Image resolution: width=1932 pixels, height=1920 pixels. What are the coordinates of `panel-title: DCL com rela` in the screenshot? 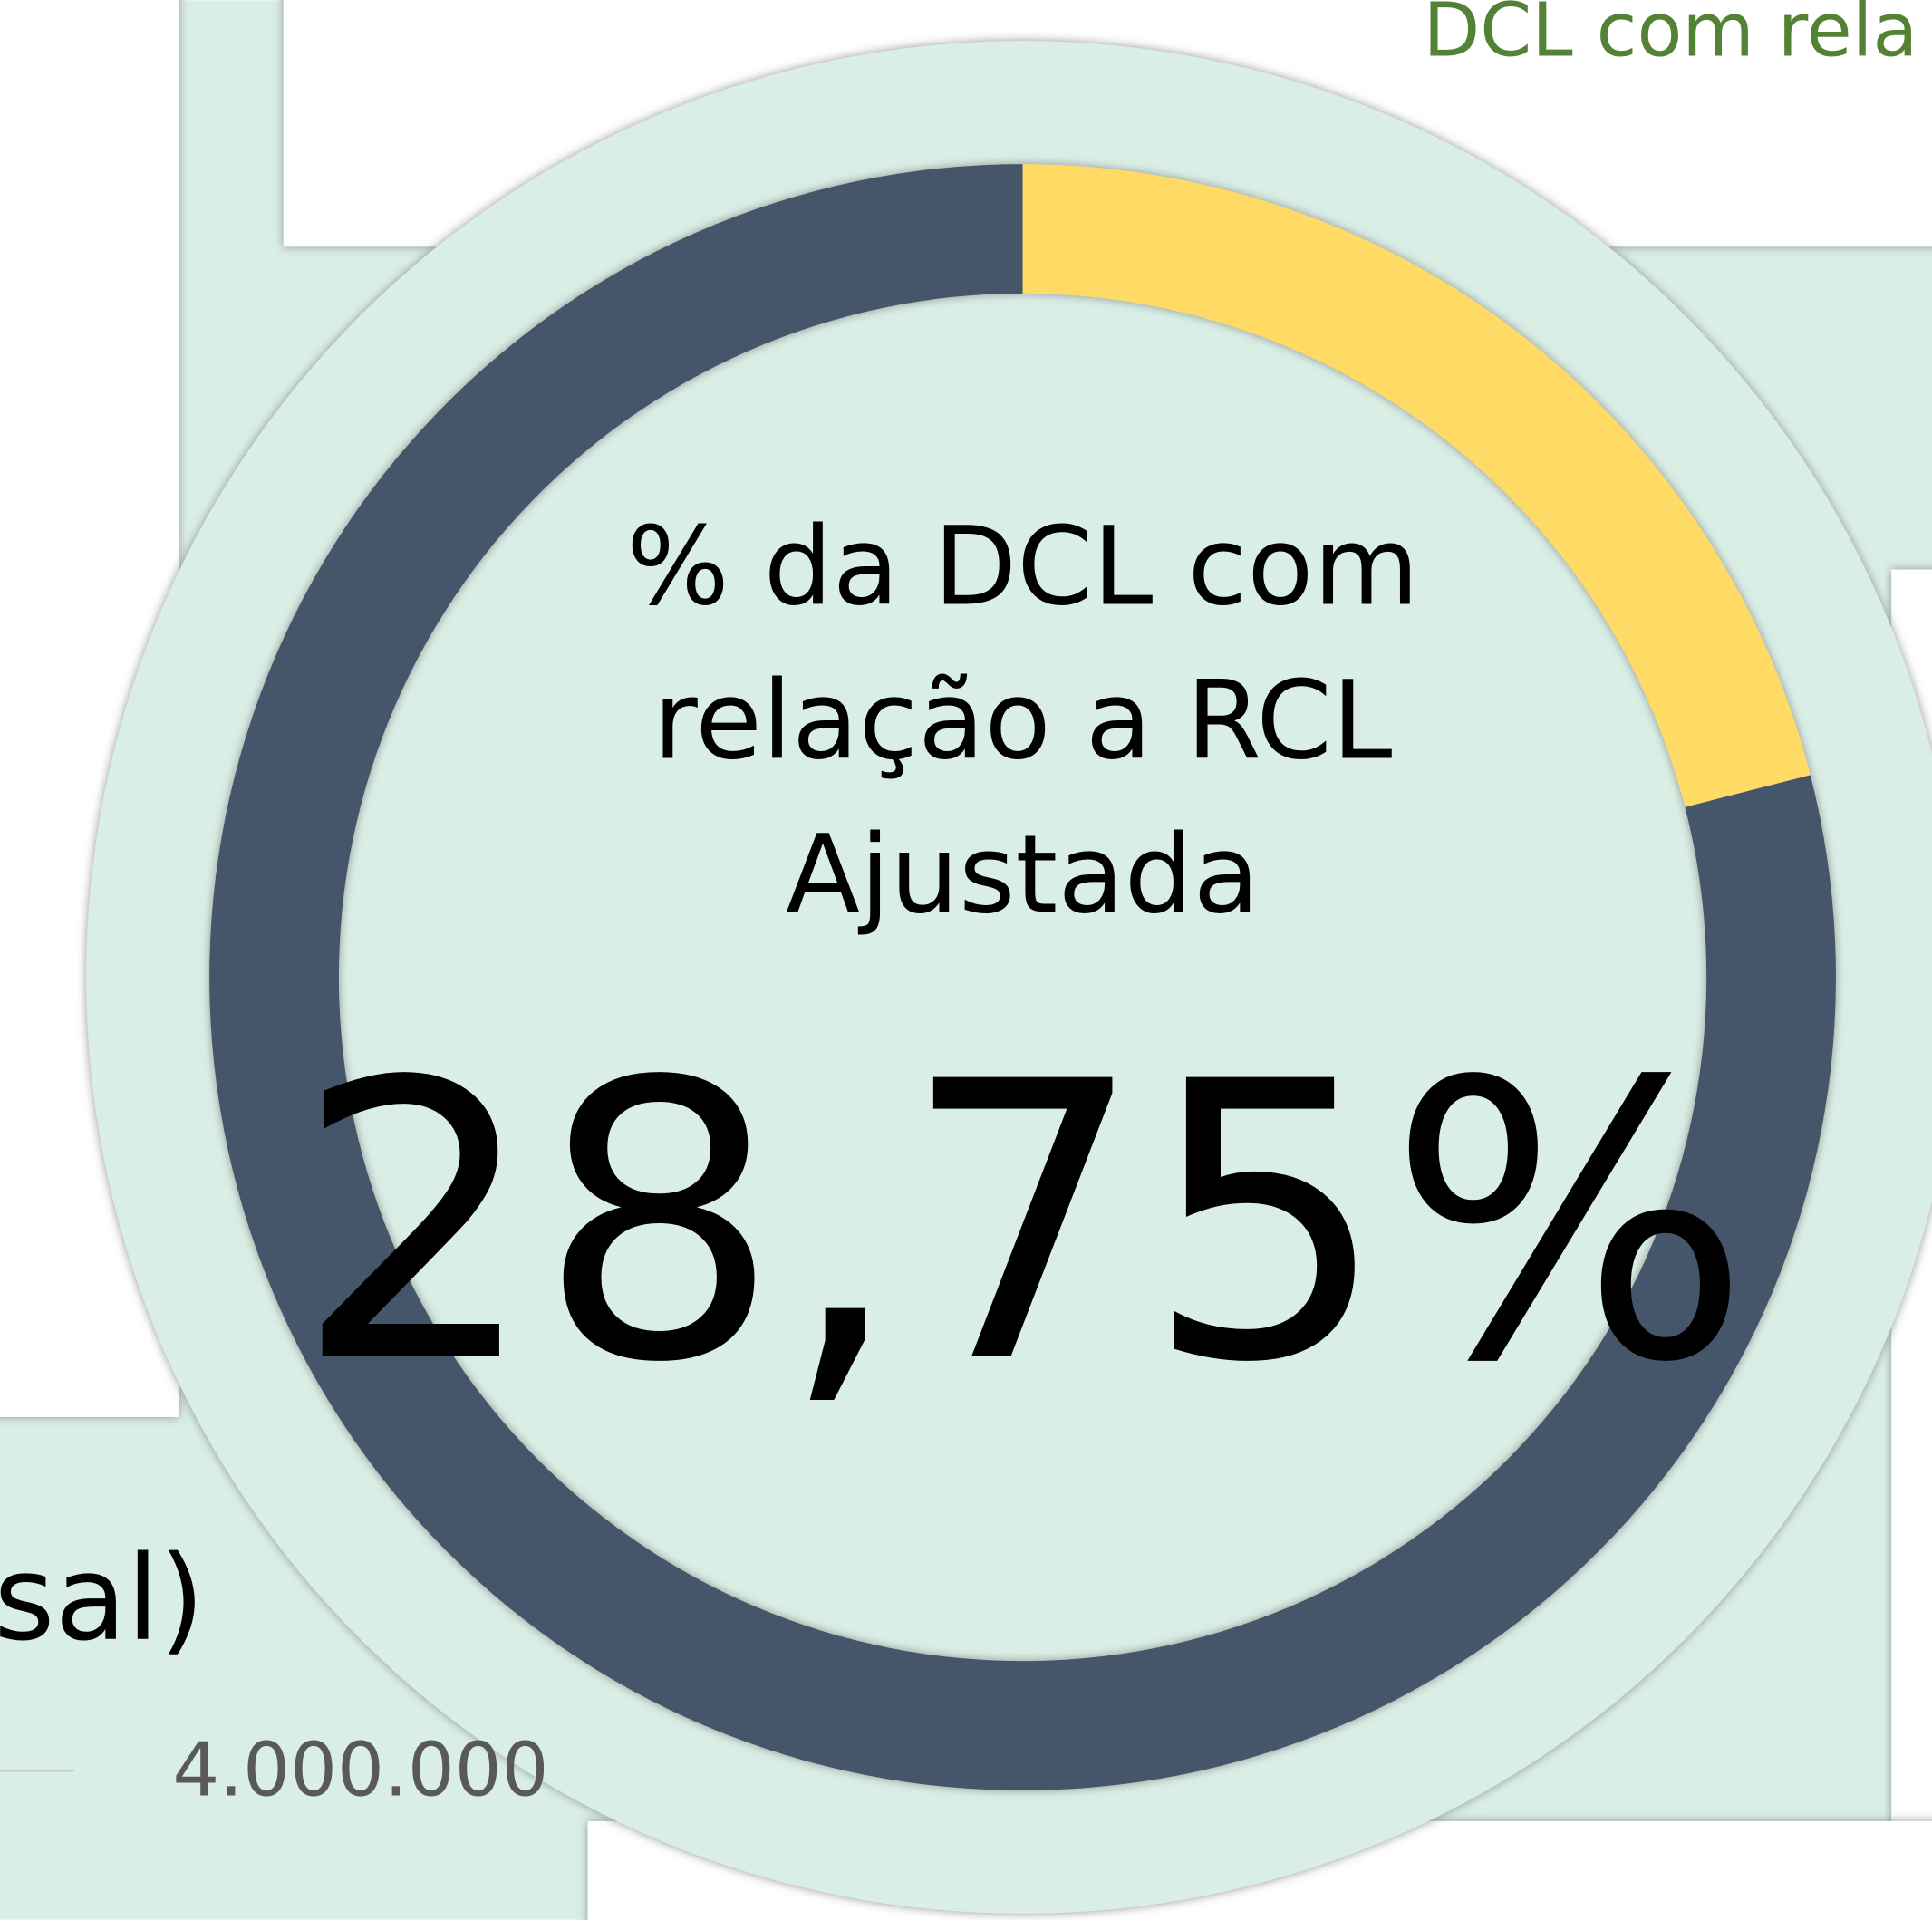 It's located at (1670, 36).